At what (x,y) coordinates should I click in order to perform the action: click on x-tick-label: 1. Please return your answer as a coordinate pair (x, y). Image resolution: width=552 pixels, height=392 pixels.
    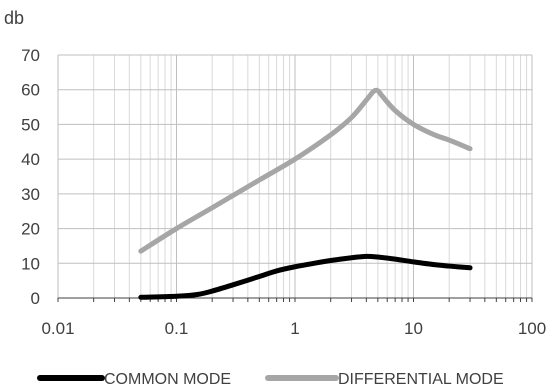
    Looking at the image, I should click on (294, 328).